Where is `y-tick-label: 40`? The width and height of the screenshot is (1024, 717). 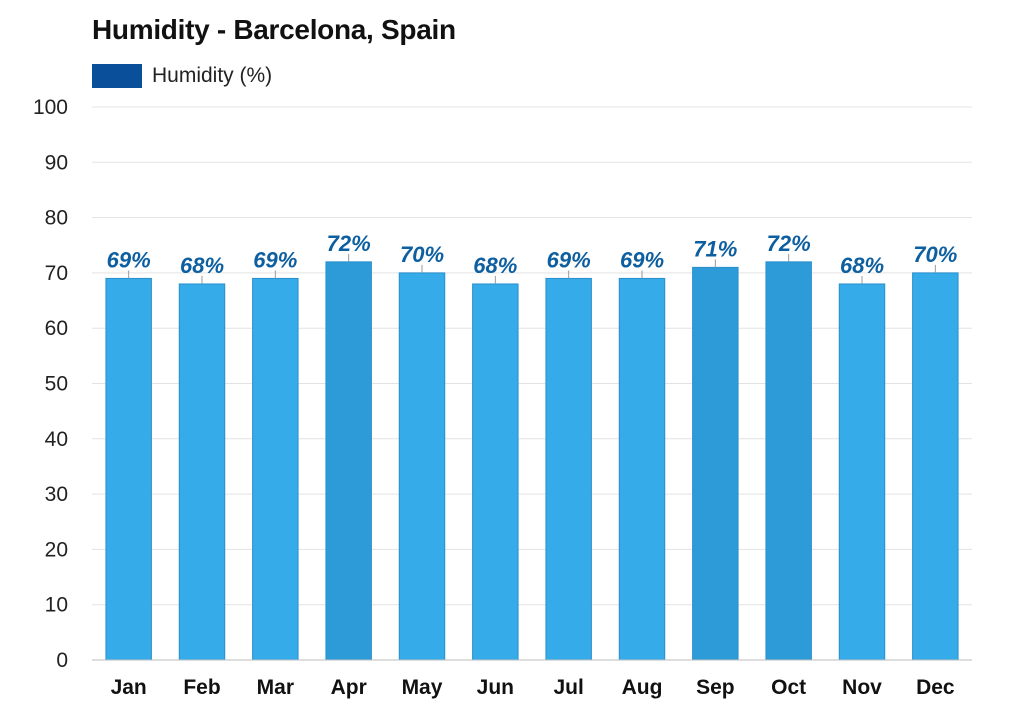
y-tick-label: 40 is located at coordinates (56, 439).